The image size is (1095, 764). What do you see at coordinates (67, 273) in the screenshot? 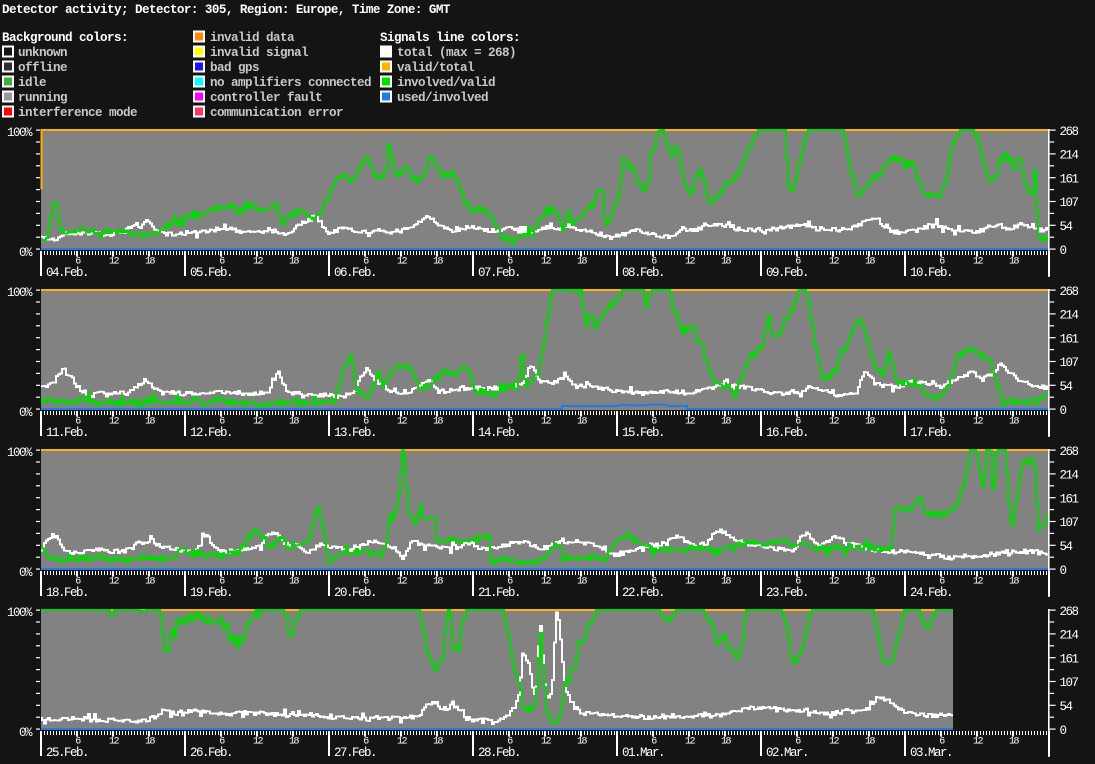
I see `svg-text: 04.Feb.` at bounding box center [67, 273].